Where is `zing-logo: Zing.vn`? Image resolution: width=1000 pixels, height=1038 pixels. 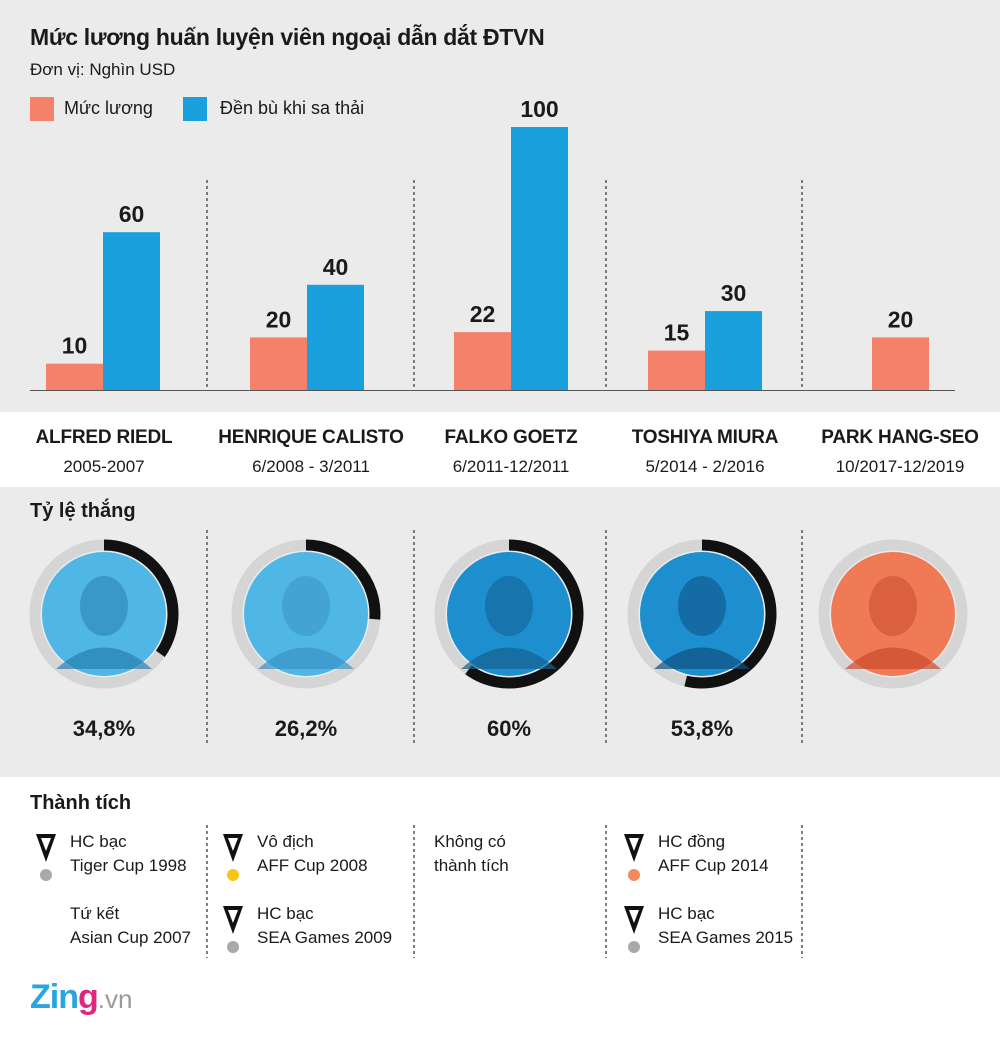
zing-logo: Zing.vn is located at coordinates (81, 997).